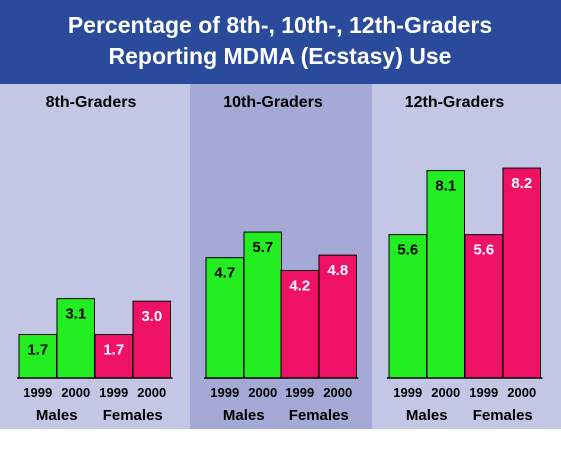  What do you see at coordinates (445, 186) in the screenshot?
I see `bar-value-label: 8.1` at bounding box center [445, 186].